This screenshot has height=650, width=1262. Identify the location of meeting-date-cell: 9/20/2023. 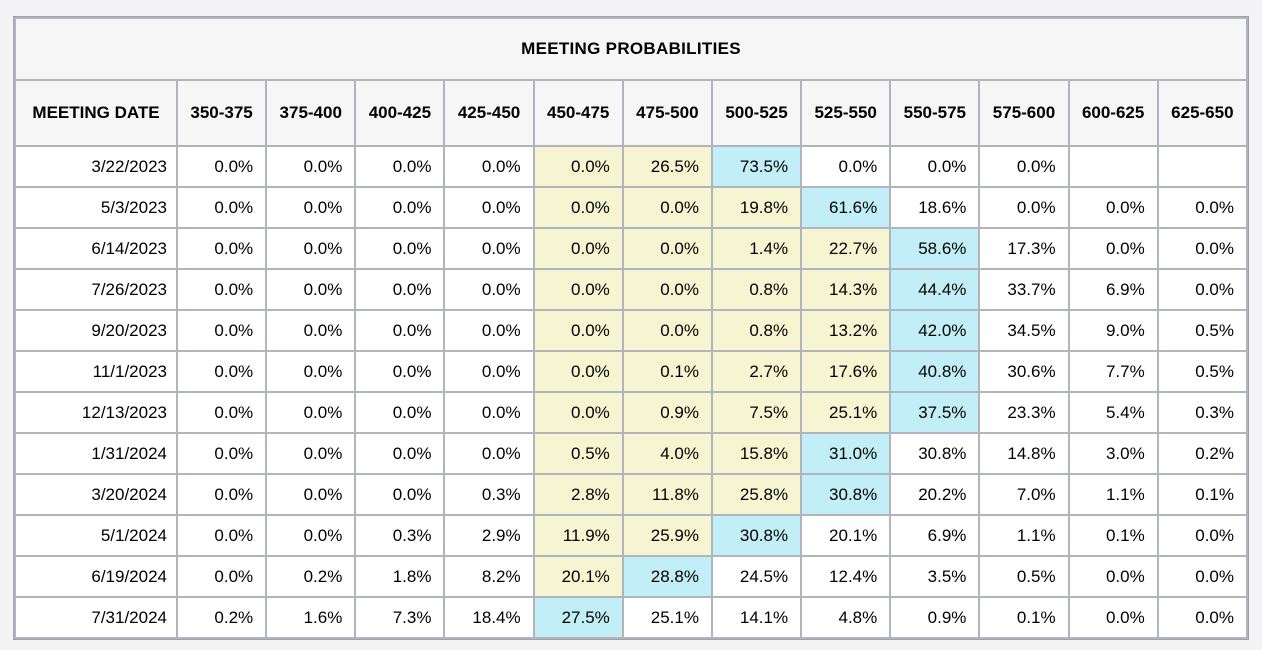
(96, 330).